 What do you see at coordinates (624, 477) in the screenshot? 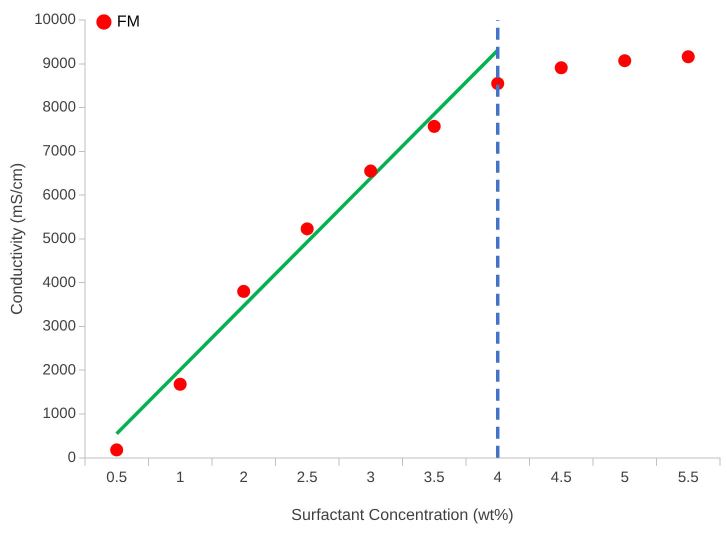
I see `x-tick-label: 5` at bounding box center [624, 477].